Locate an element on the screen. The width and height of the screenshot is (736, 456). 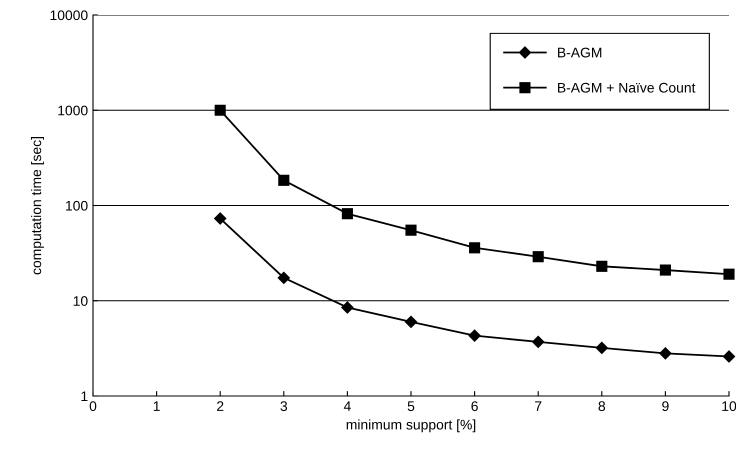
legend-label: B-AGM + Naïve Count is located at coordinates (627, 87).